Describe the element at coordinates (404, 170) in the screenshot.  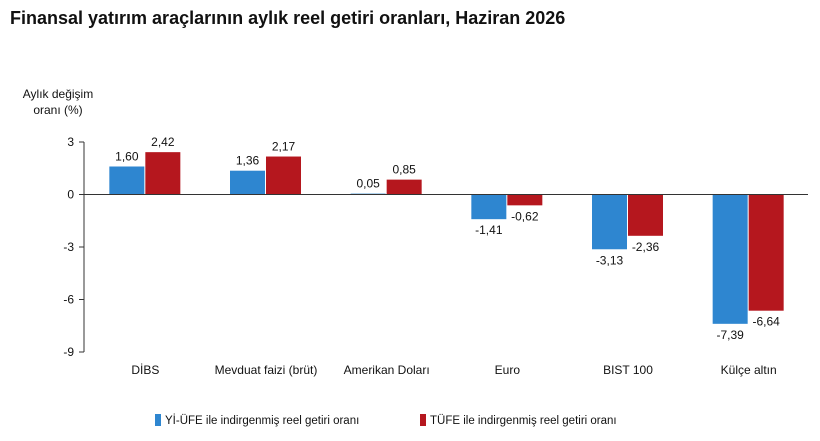
I see `data-label: 0,85` at that location.